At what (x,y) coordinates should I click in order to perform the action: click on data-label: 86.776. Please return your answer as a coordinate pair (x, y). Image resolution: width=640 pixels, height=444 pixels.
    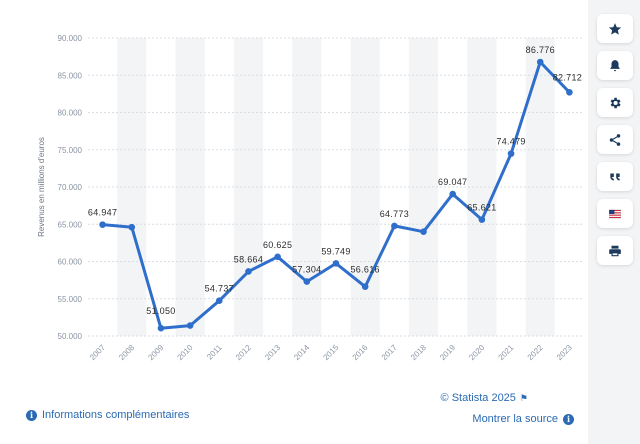
    Looking at the image, I should click on (540, 50).